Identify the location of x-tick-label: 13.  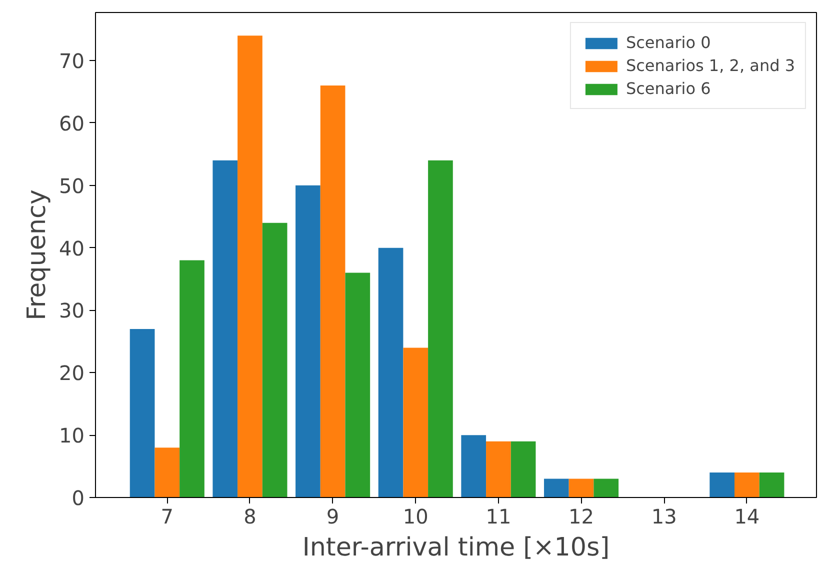
(664, 516).